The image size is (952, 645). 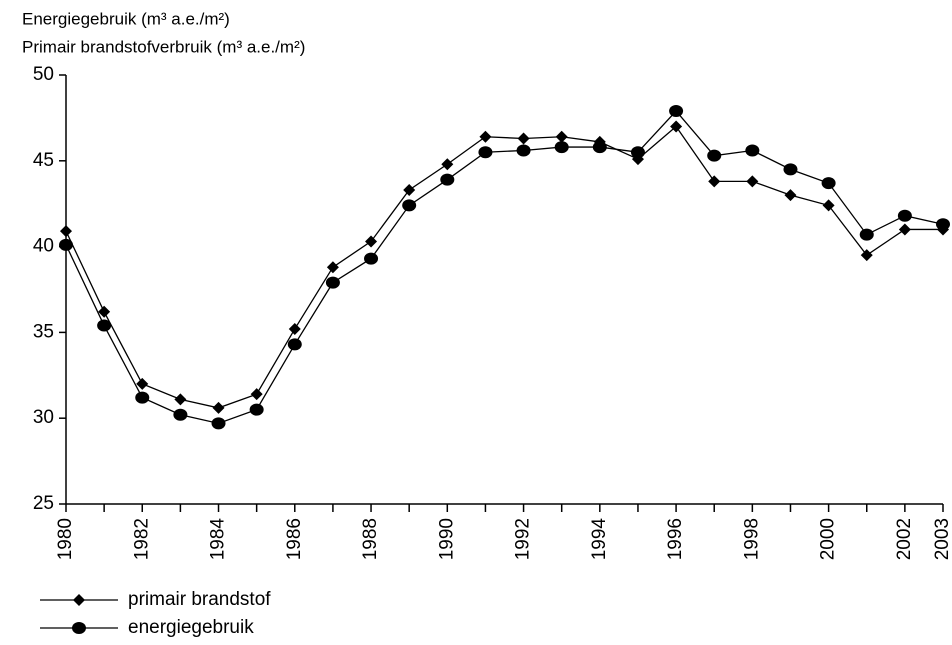 What do you see at coordinates (446, 539) in the screenshot?
I see `x-tick-label: 1990` at bounding box center [446, 539].